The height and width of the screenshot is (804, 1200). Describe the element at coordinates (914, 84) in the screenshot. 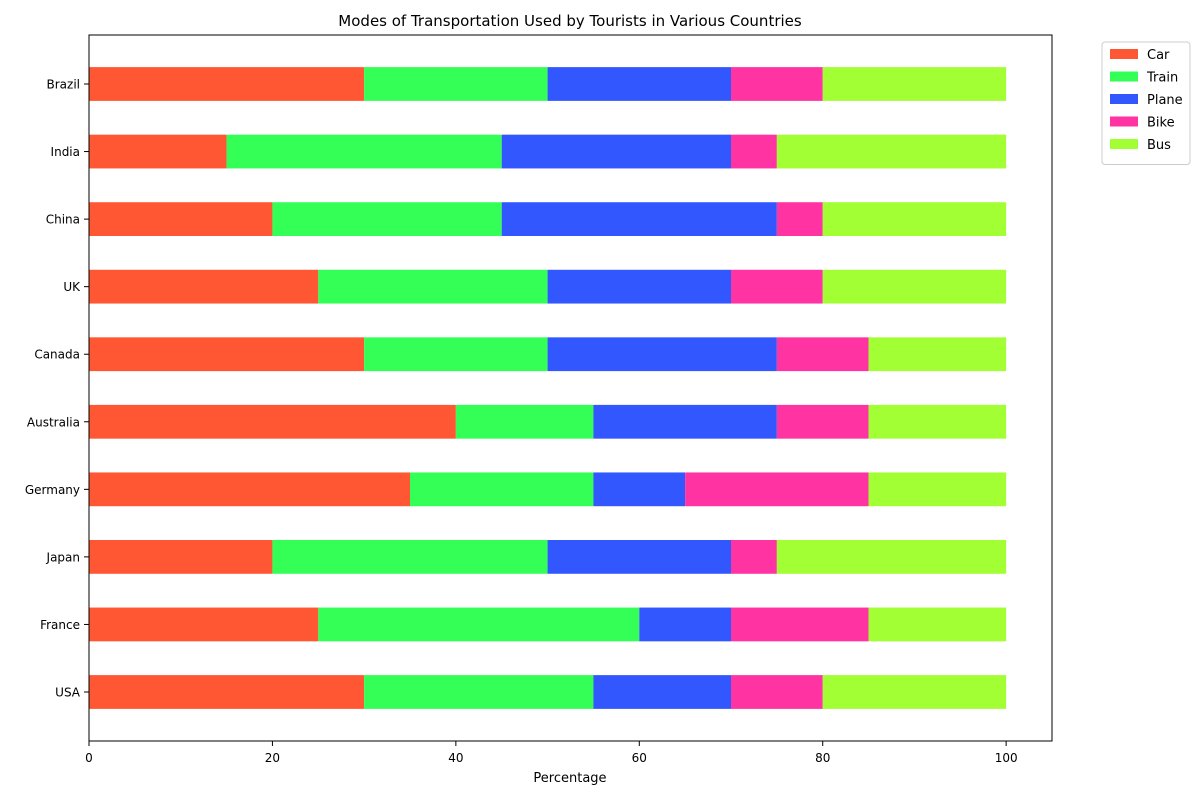

I see `bar-bus-brazil` at that location.